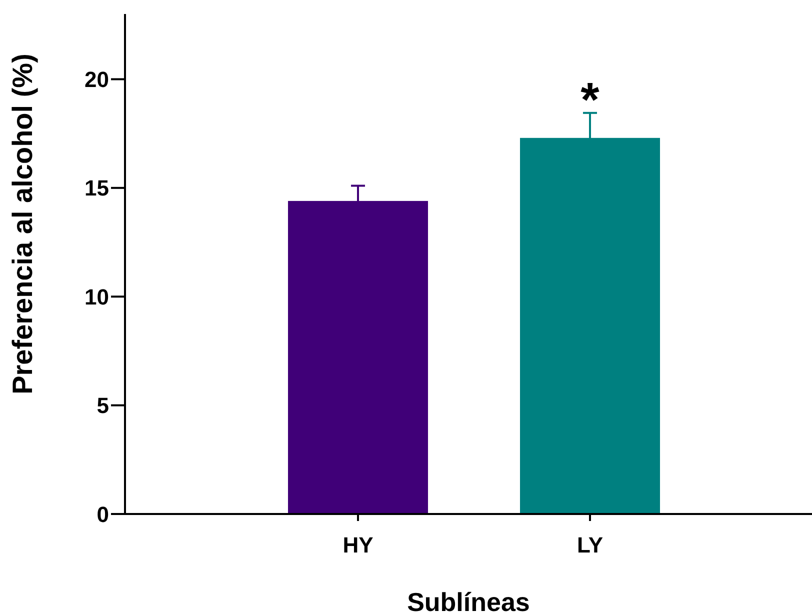  What do you see at coordinates (96, 79) in the screenshot?
I see `y-tick-label: 20` at bounding box center [96, 79].